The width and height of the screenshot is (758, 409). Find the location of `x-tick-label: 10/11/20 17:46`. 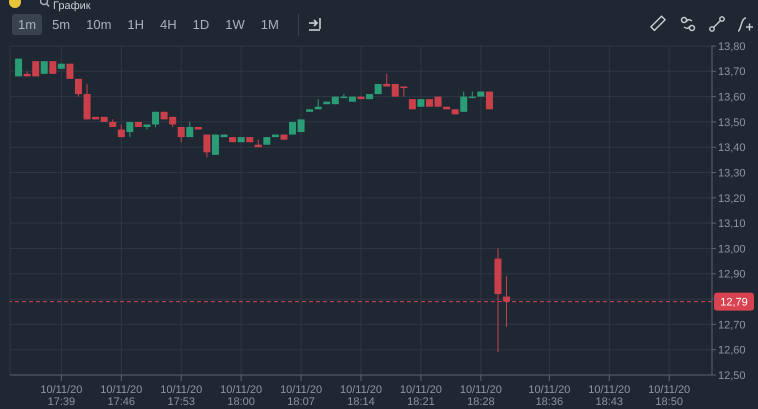

x-tick-label: 10/11/20 17:46 is located at coordinates (121, 396).